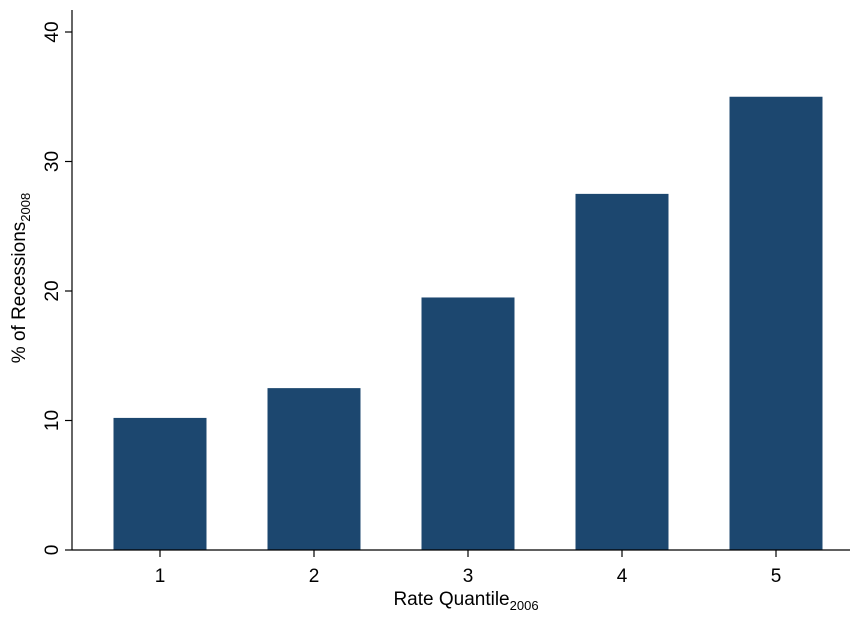  What do you see at coordinates (52, 31) in the screenshot?
I see `y-tick-label-40: 40` at bounding box center [52, 31].